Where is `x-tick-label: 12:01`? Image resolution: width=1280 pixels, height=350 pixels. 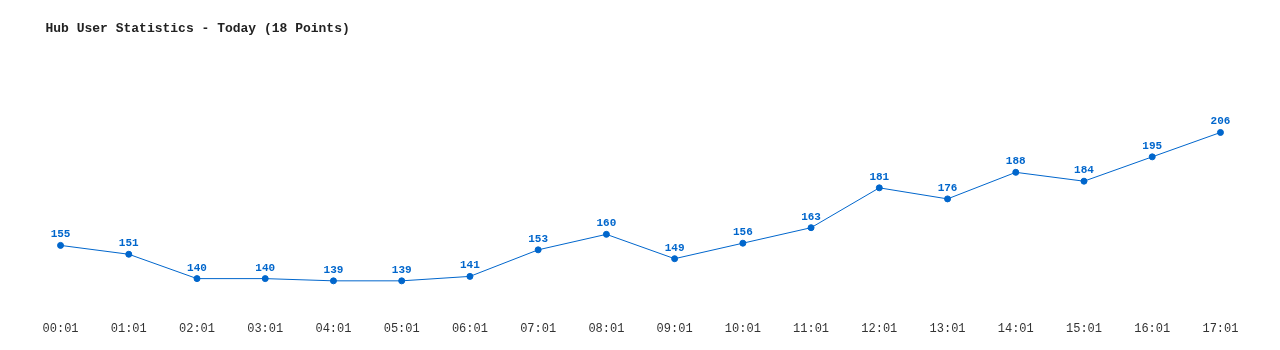
x-tick-label: 12:01 is located at coordinates (879, 328).